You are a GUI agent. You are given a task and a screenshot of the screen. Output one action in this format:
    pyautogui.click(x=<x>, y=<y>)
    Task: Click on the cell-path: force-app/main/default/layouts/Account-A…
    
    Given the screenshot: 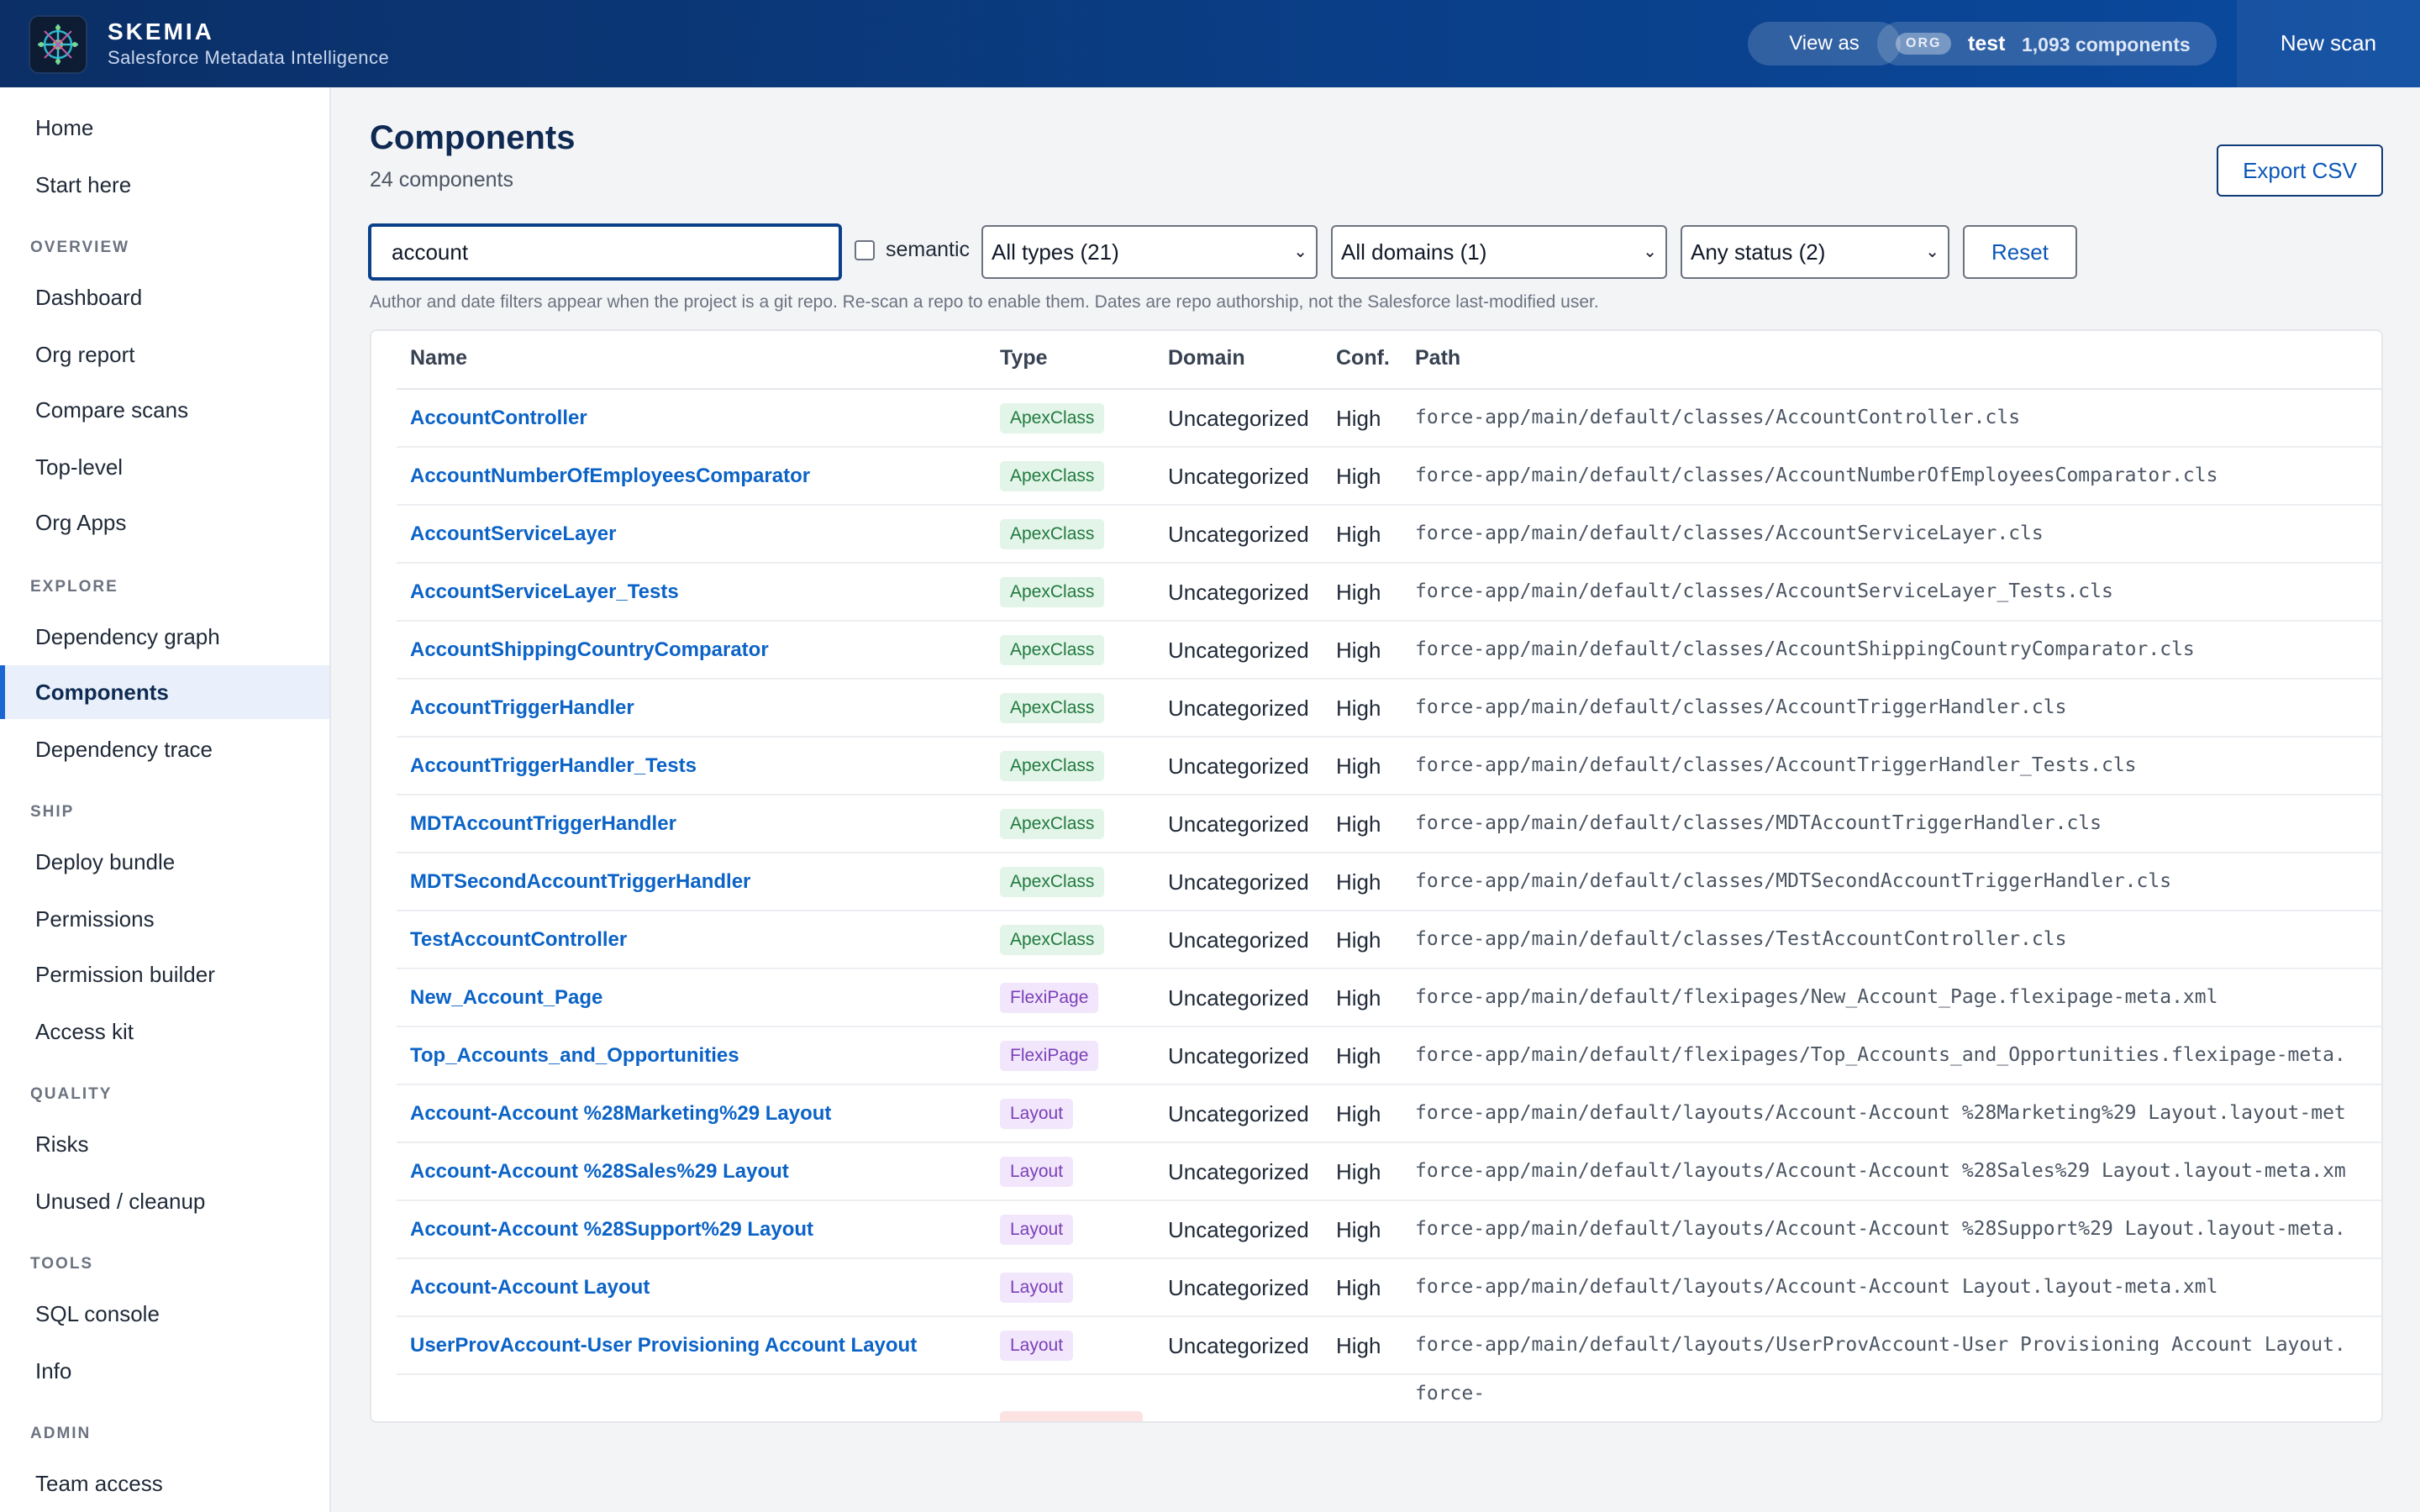 What is the action you would take?
    pyautogui.click(x=1880, y=1113)
    